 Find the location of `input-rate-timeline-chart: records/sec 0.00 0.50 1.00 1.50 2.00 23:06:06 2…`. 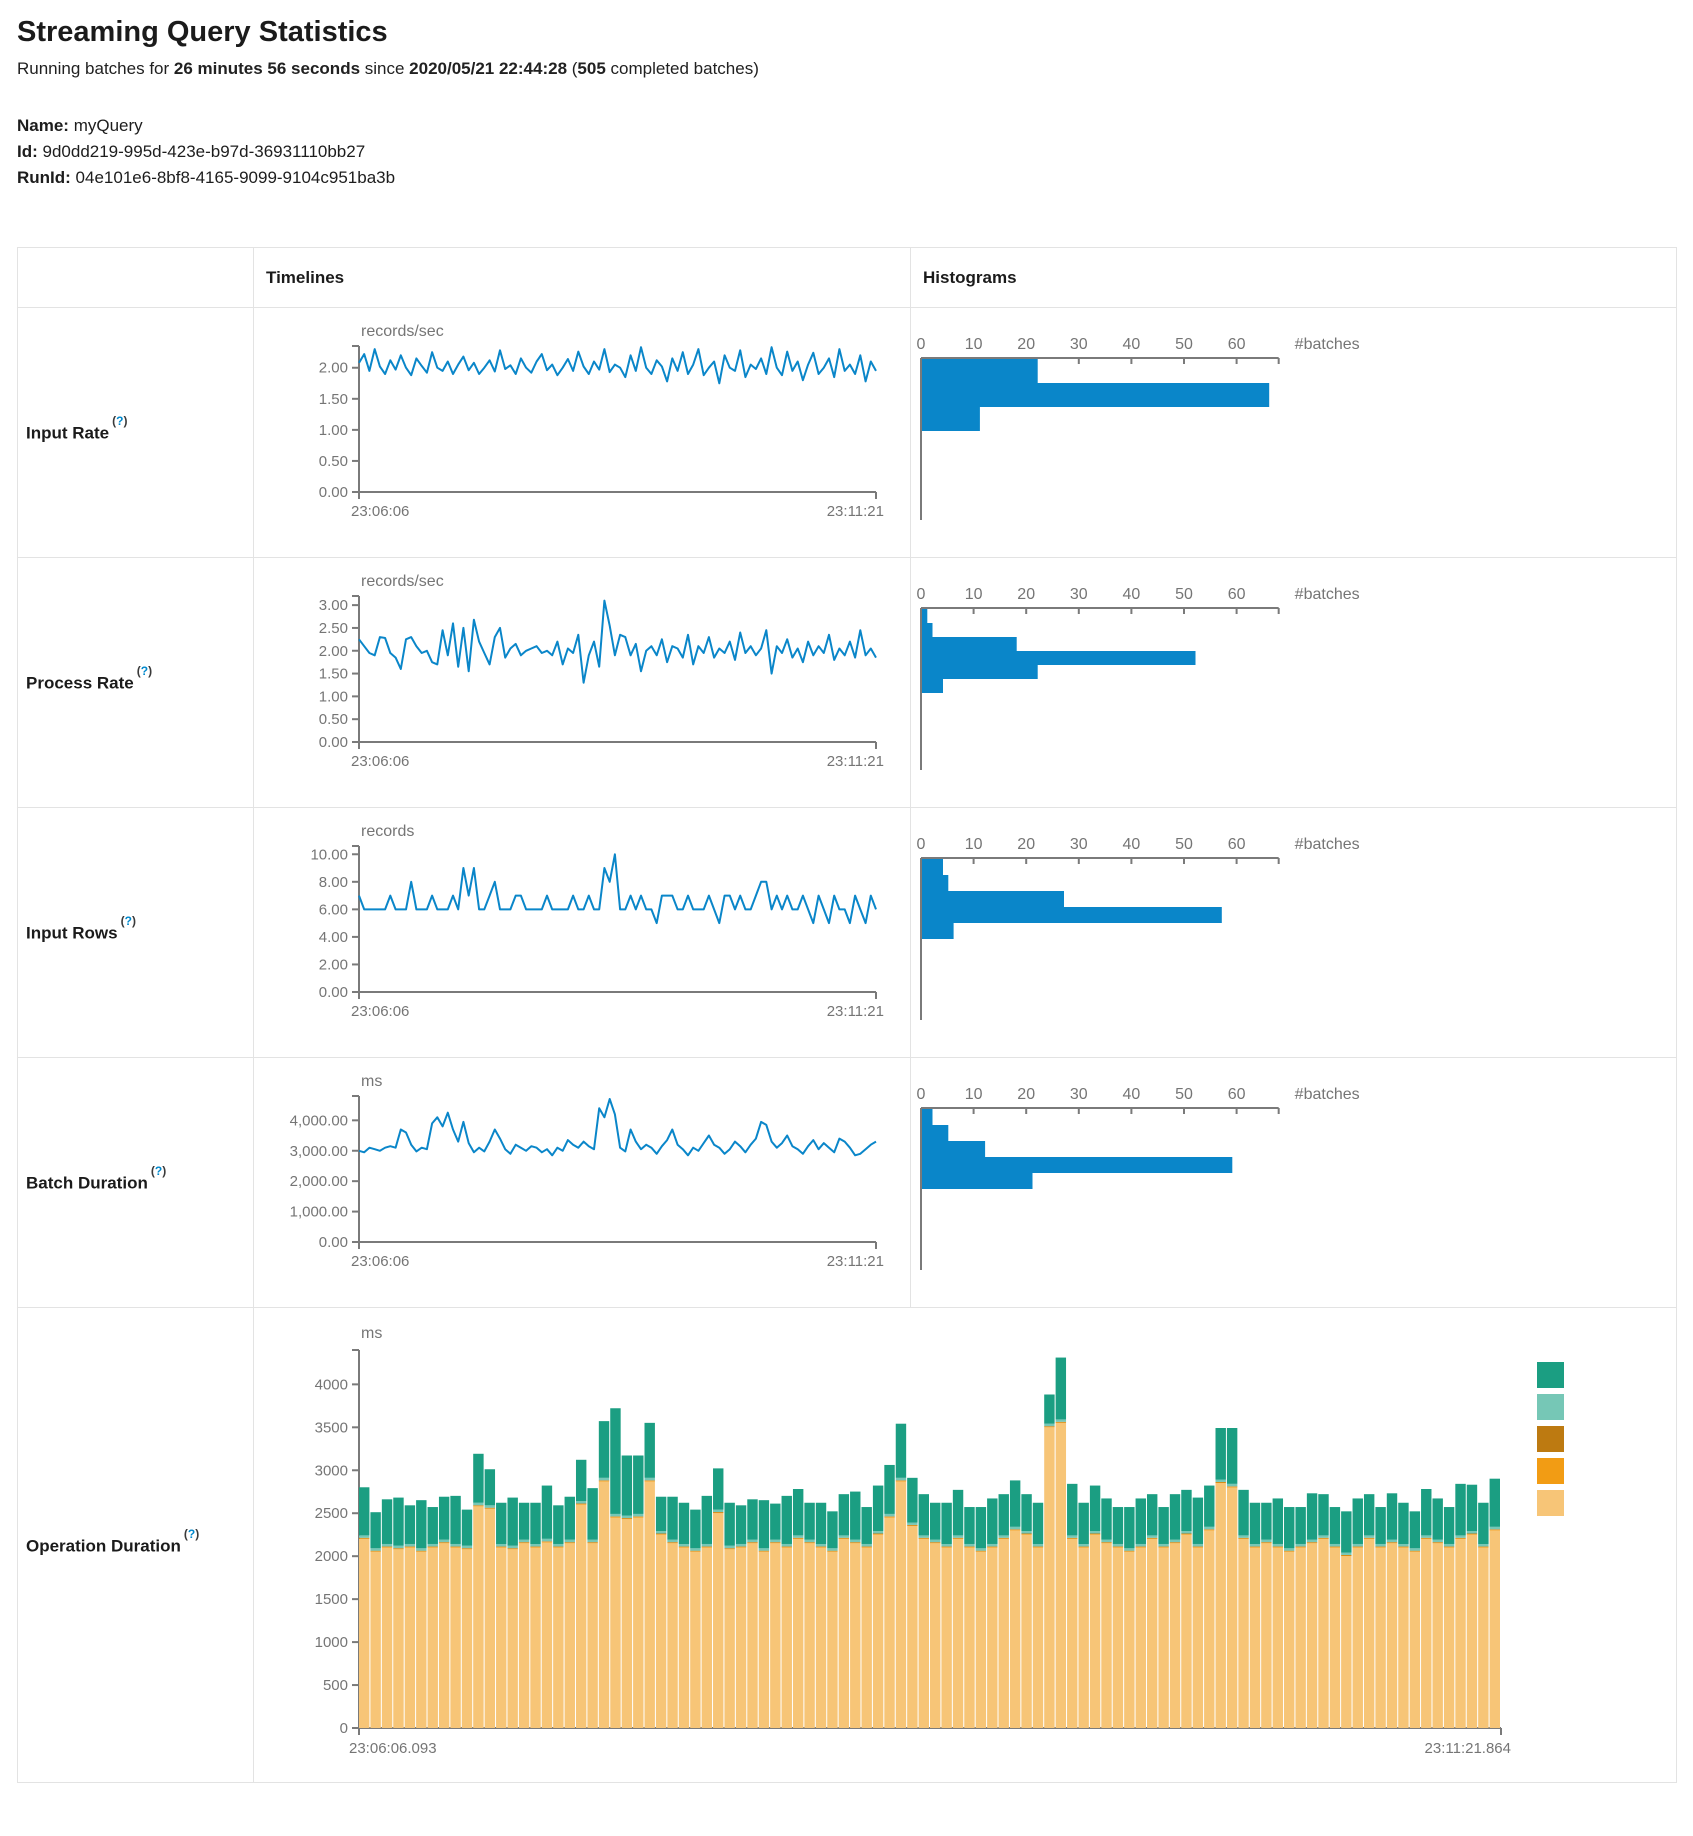

input-rate-timeline-chart: records/sec 0.00 0.50 1.00 1.50 2.00 23:06:06 2… is located at coordinates (582, 434).